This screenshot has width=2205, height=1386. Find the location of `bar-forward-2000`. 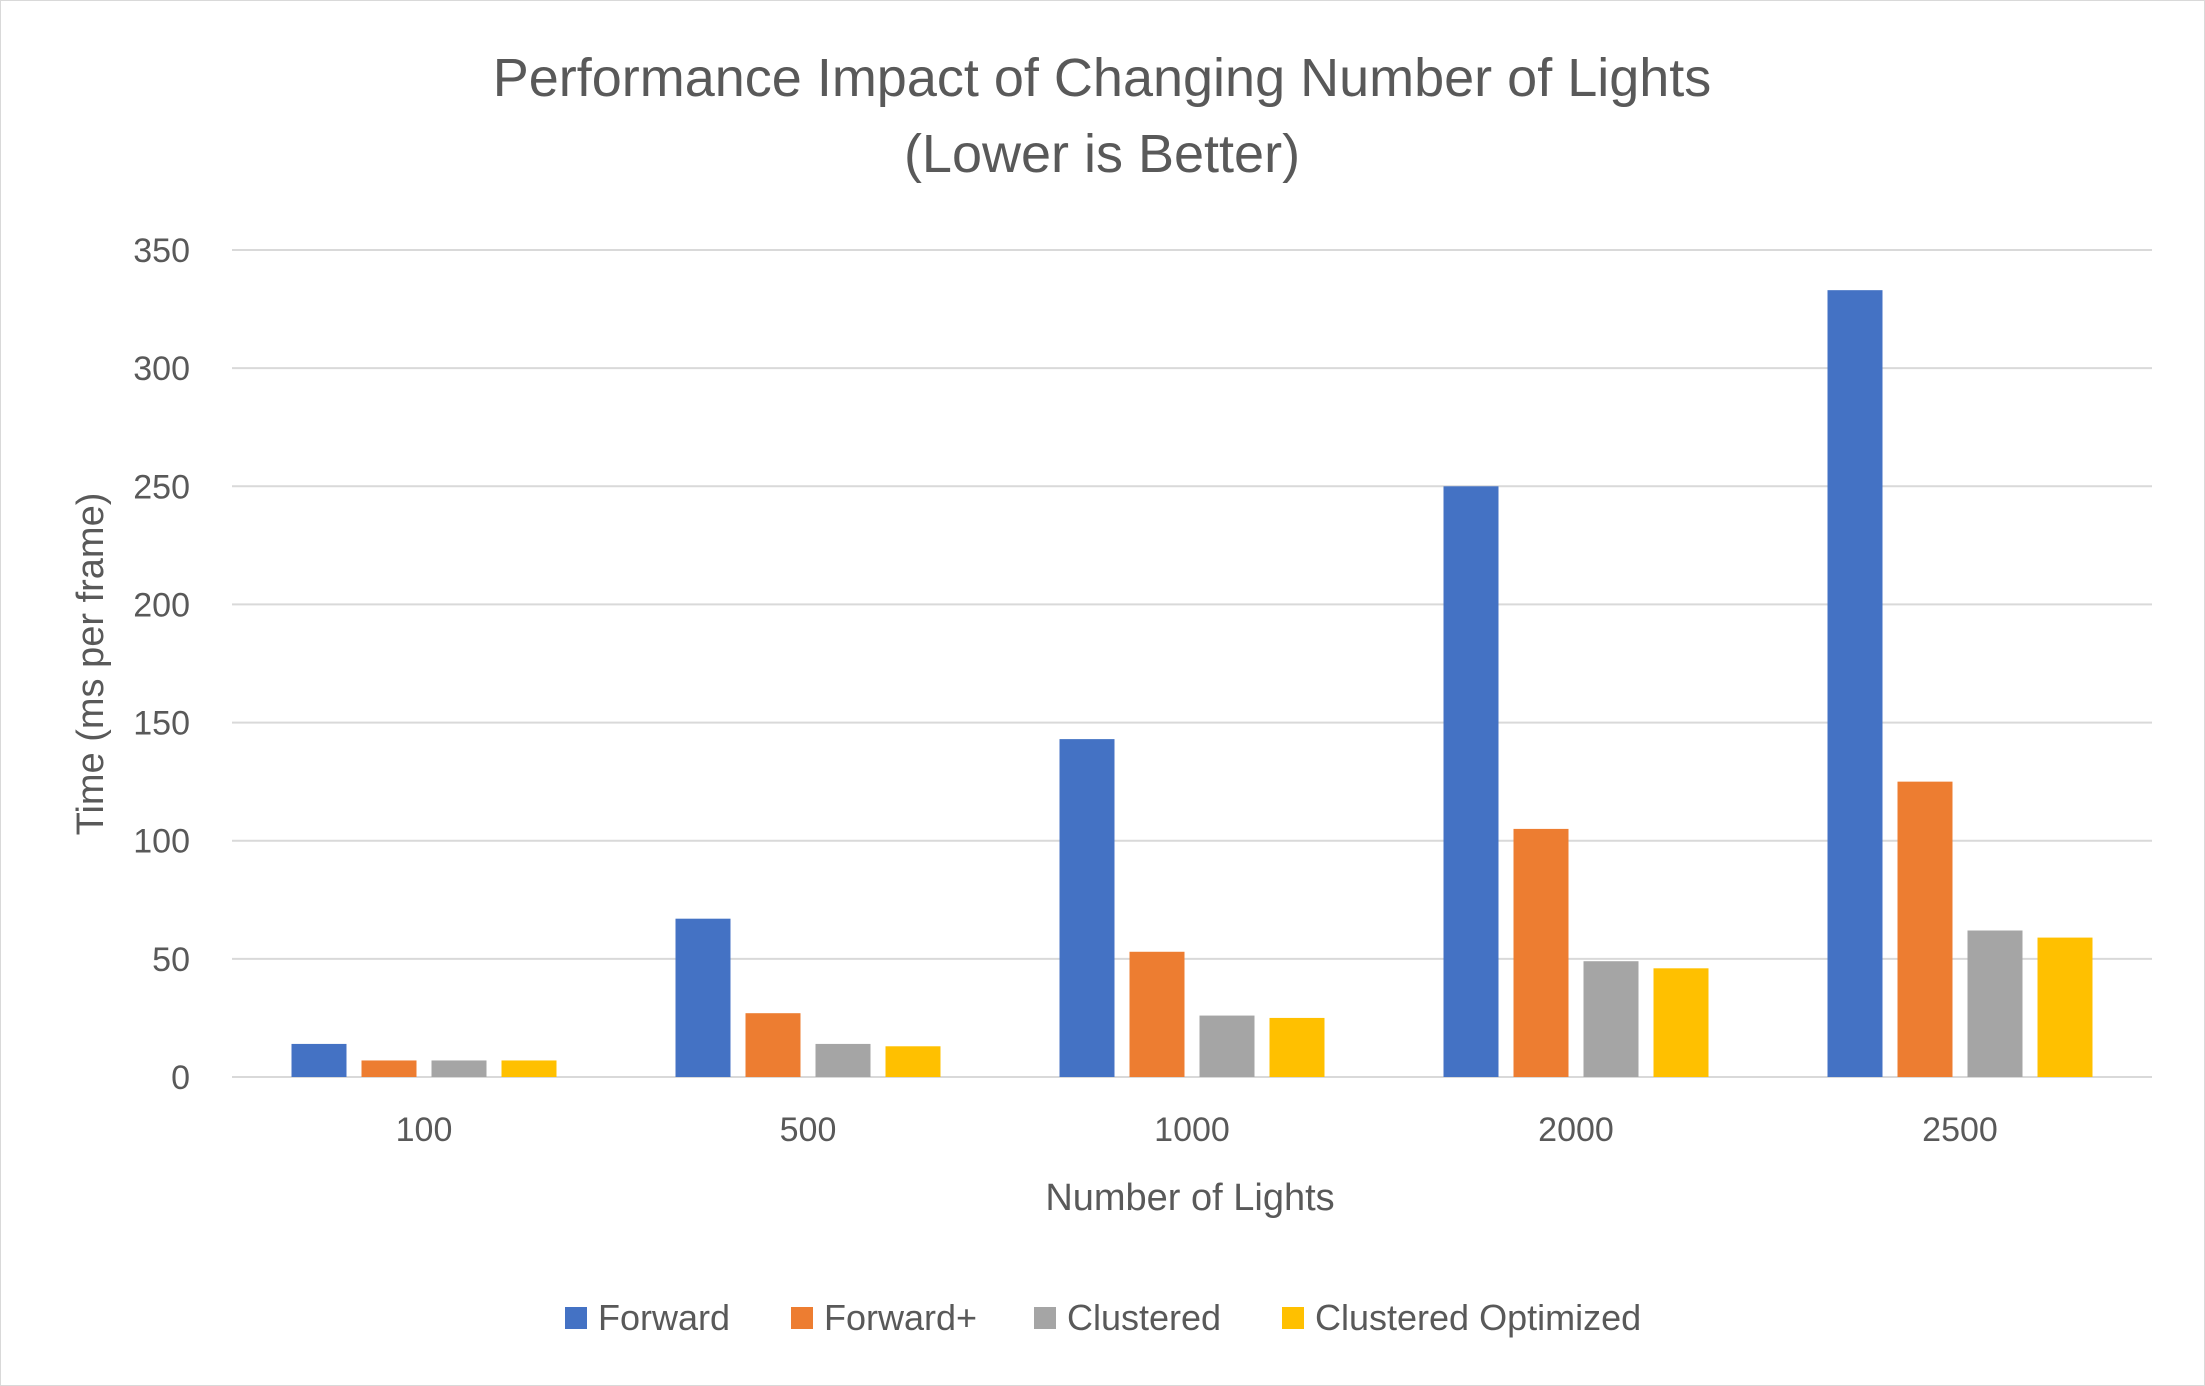

bar-forward-2000 is located at coordinates (1471, 781).